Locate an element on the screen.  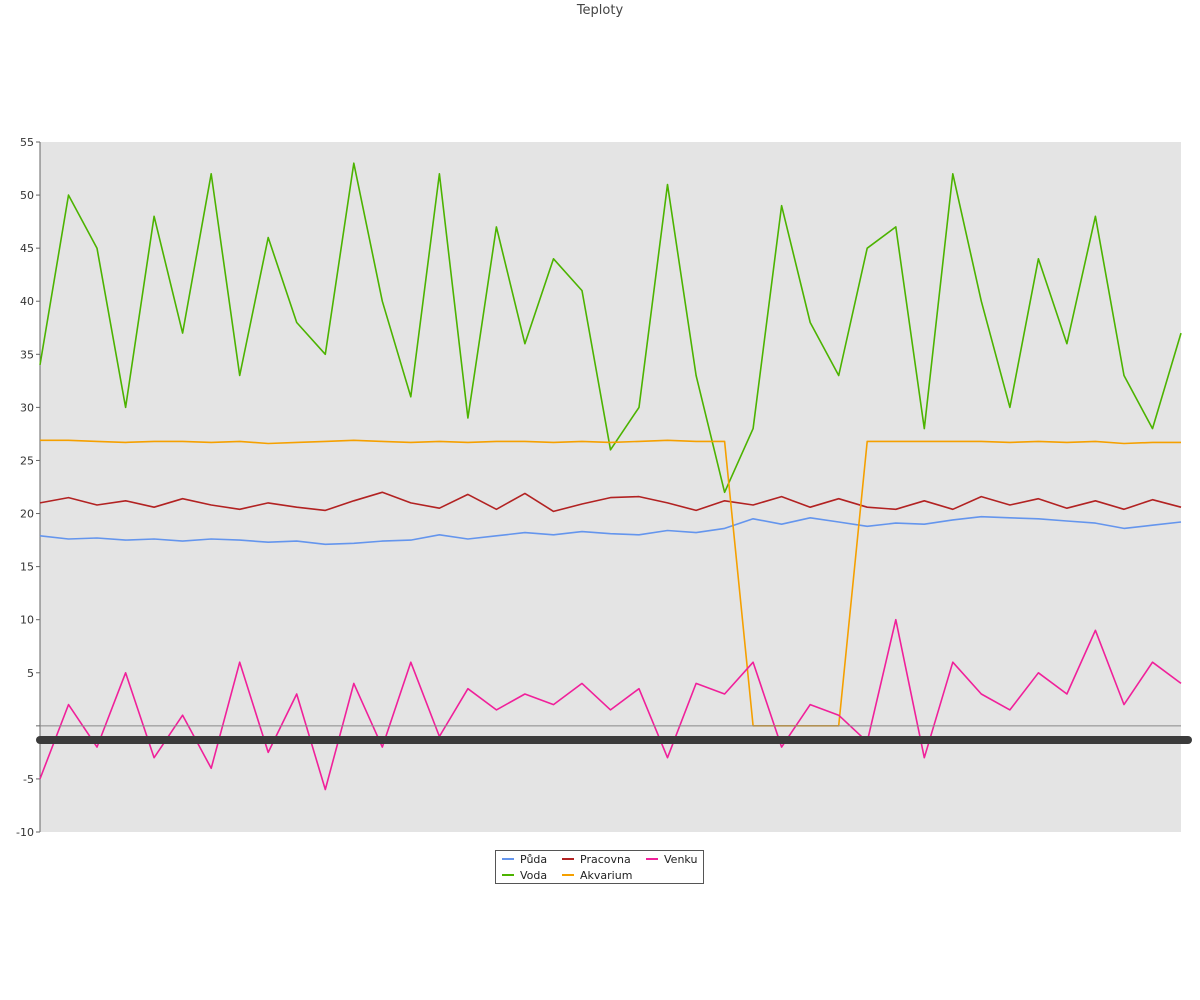
legend-item: Akvarium is located at coordinates (597, 876).